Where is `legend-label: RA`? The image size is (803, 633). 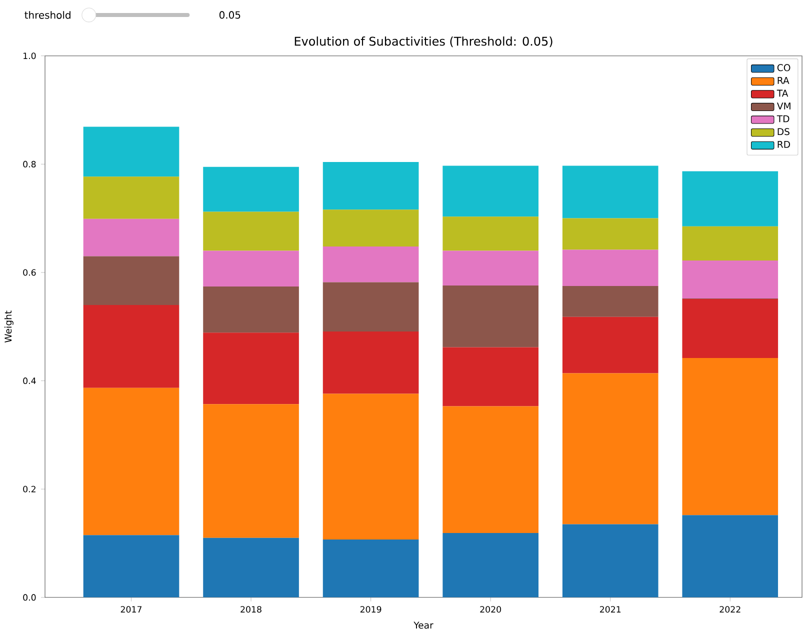
legend-label: RA is located at coordinates (784, 80).